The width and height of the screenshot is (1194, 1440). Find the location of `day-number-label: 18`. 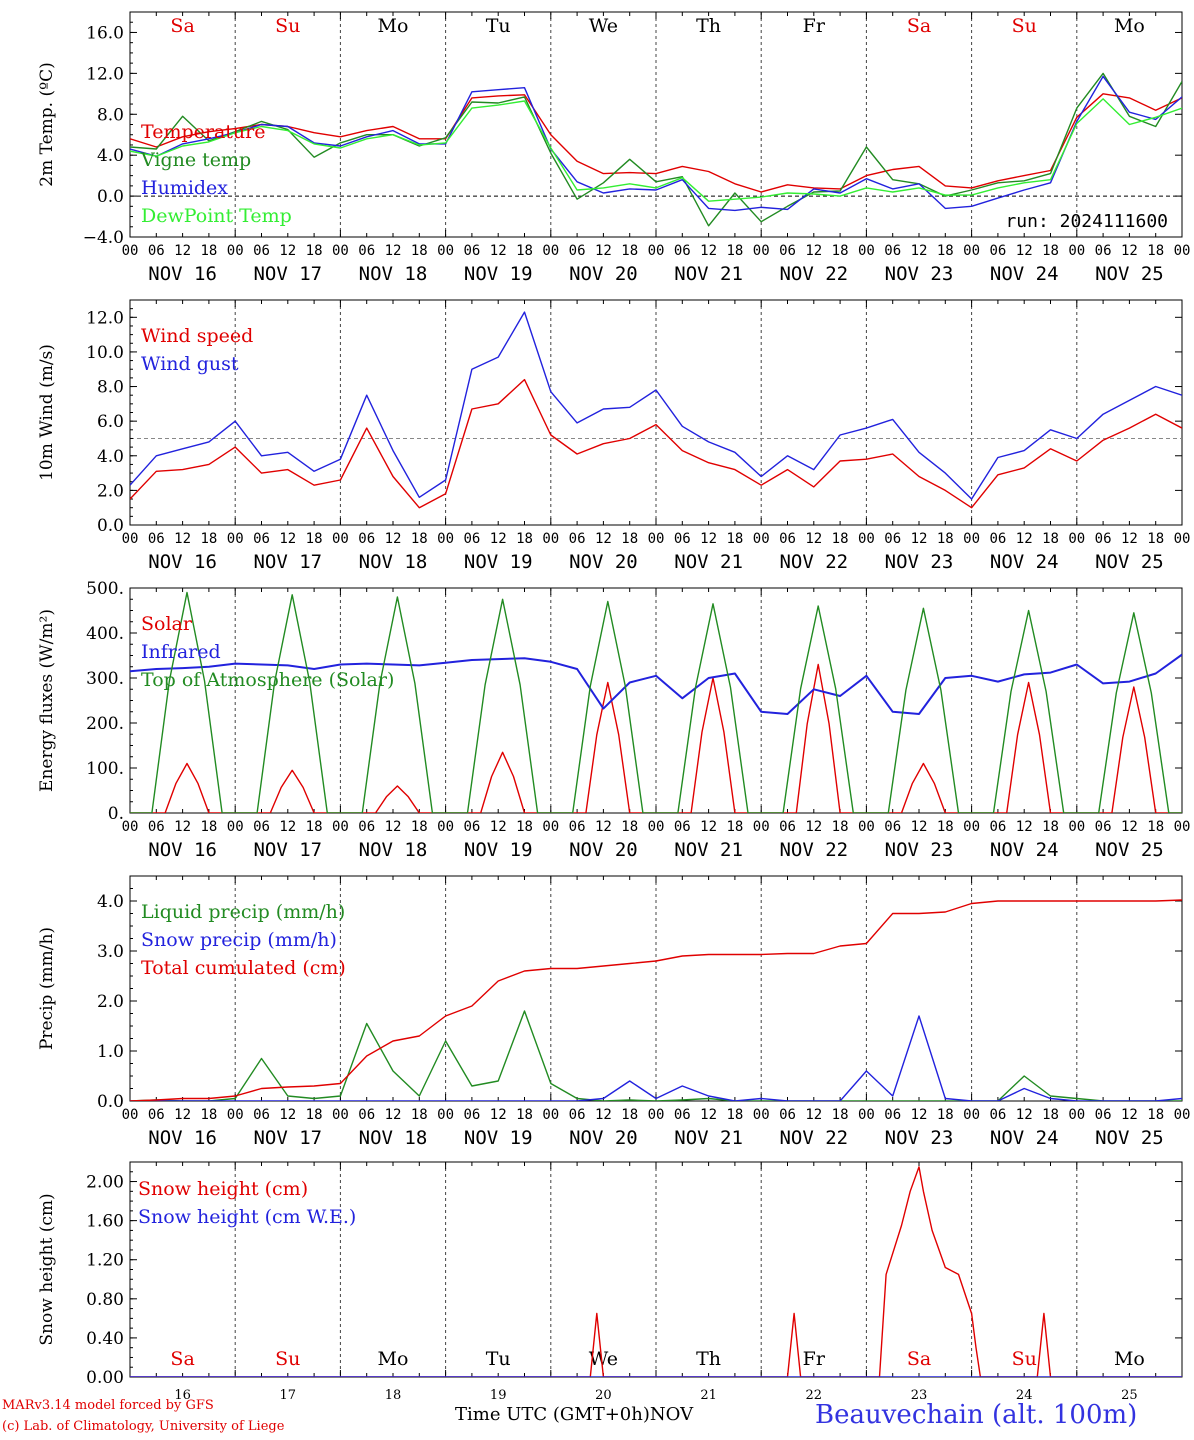

day-number-label: 18 is located at coordinates (393, 1395).